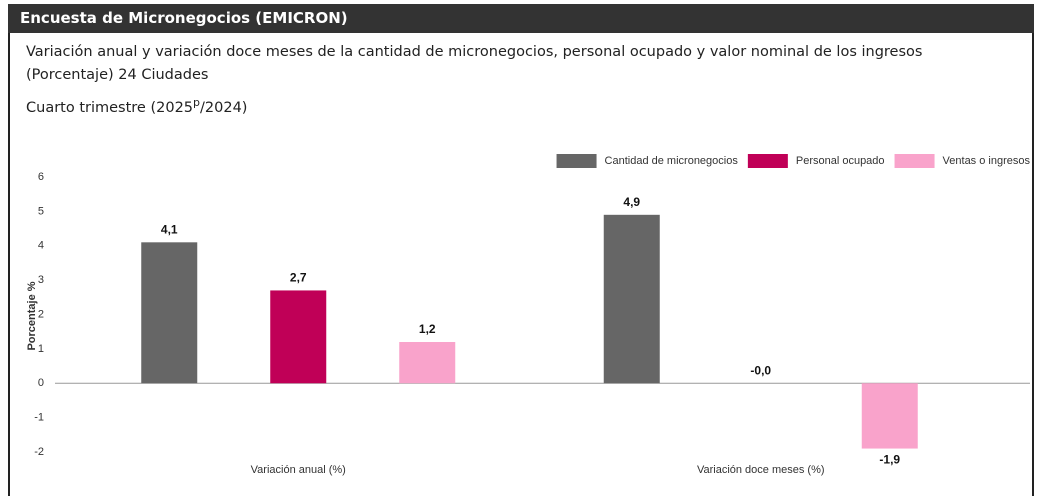 The image size is (1040, 496). I want to click on y-tick-label: -1, so click(39, 418).